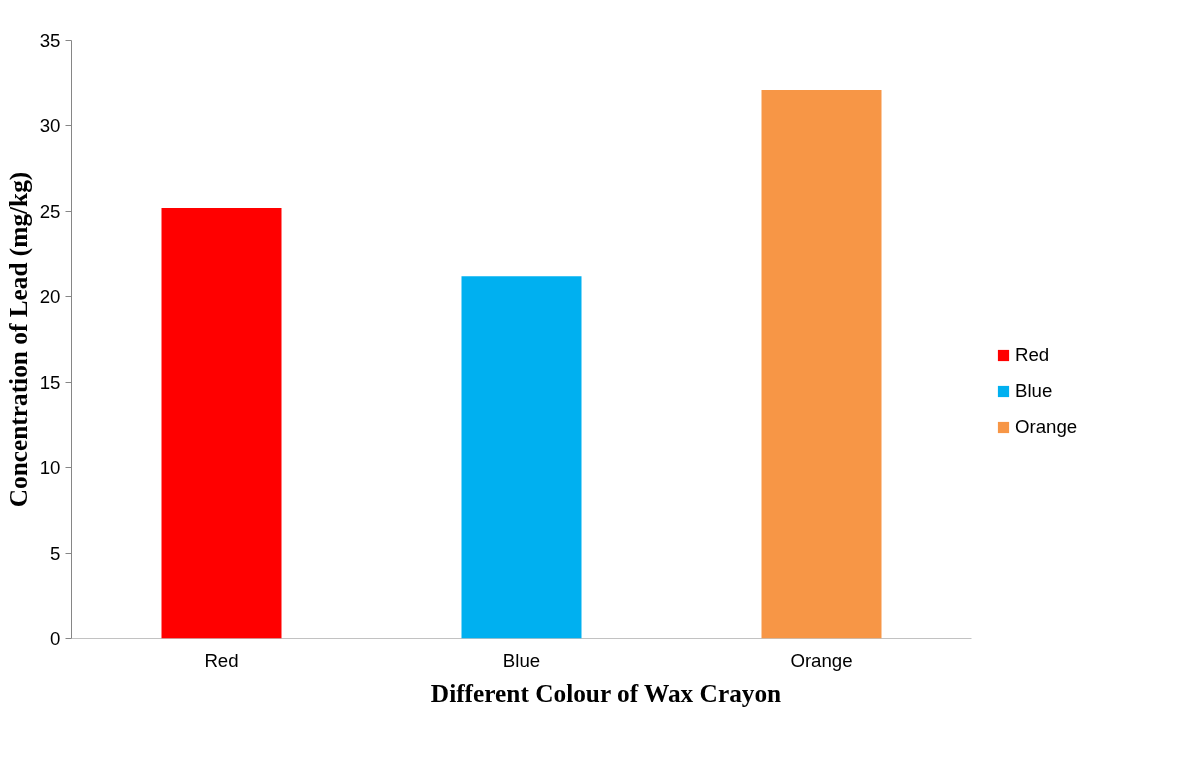 The width and height of the screenshot is (1198, 758). What do you see at coordinates (50, 211) in the screenshot?
I see `y-tick-label: 25` at bounding box center [50, 211].